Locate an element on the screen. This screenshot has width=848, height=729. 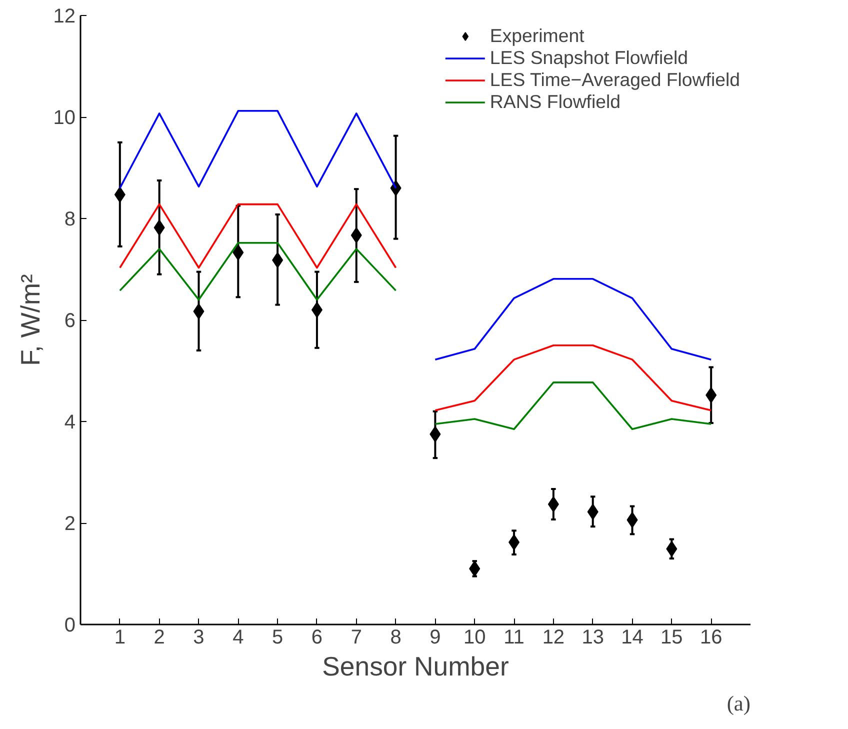
x-axis-title: Sensor Number is located at coordinates (415, 667).